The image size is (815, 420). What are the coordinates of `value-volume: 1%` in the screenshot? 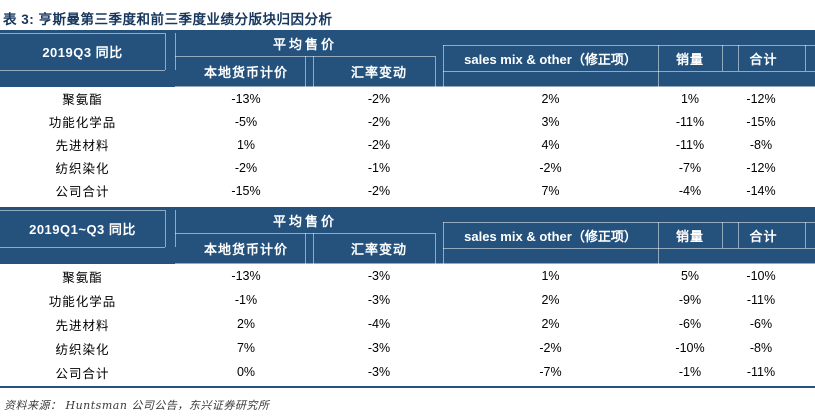 It's located at (690, 98).